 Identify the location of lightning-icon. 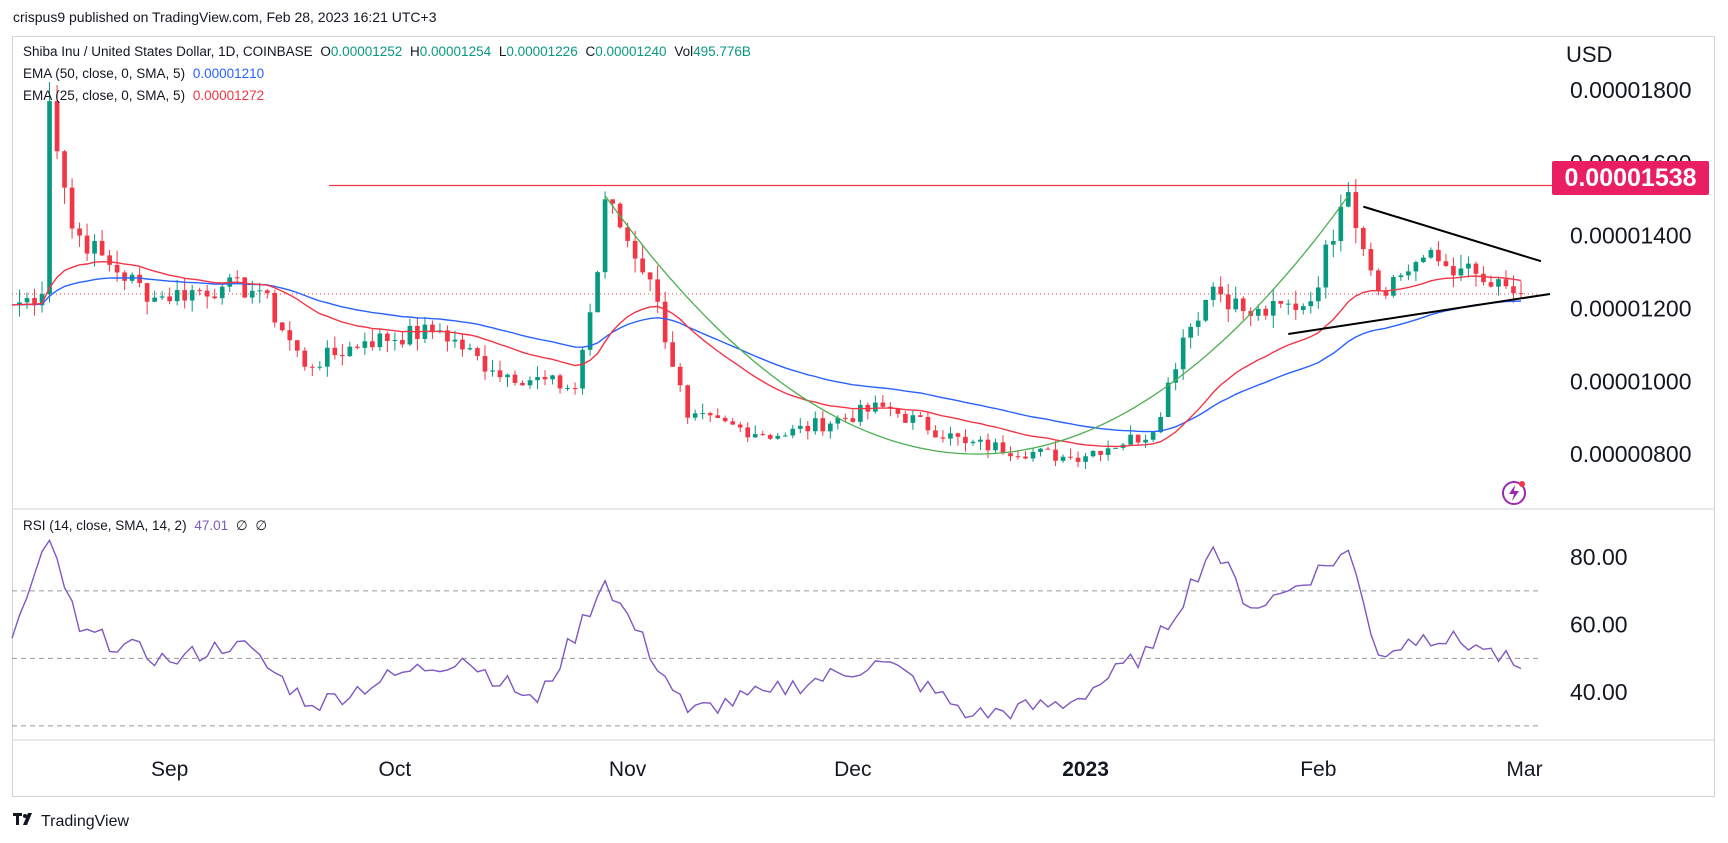
(1514, 492).